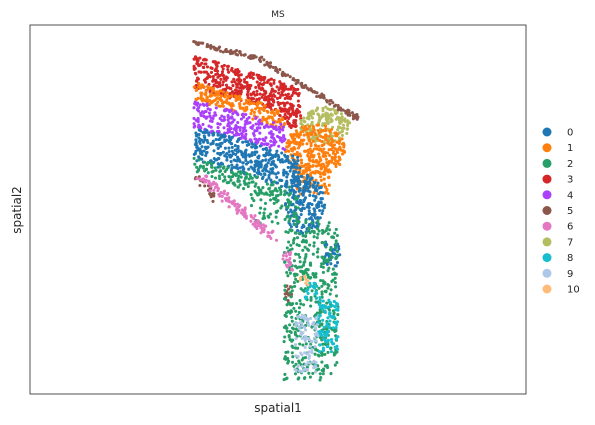 The width and height of the screenshot is (595, 425). Describe the element at coordinates (17, 210) in the screenshot. I see `y-axis-label: spatial2` at that location.